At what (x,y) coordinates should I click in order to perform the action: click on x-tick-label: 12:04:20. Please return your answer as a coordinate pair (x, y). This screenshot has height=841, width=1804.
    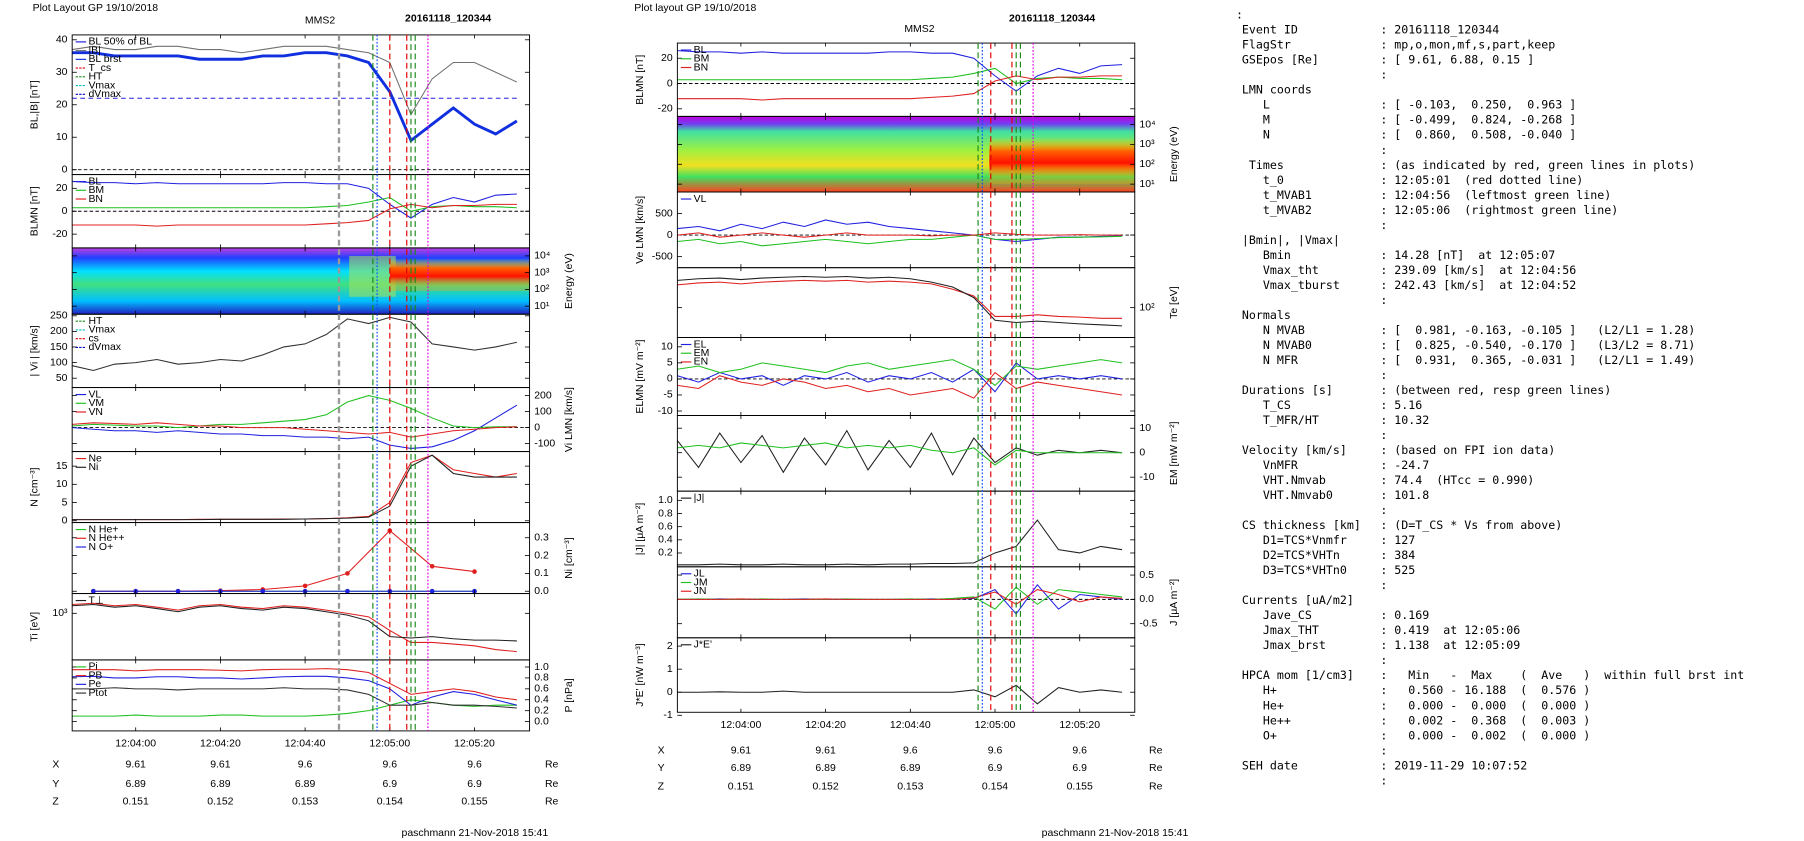
    Looking at the image, I should click on (825, 725).